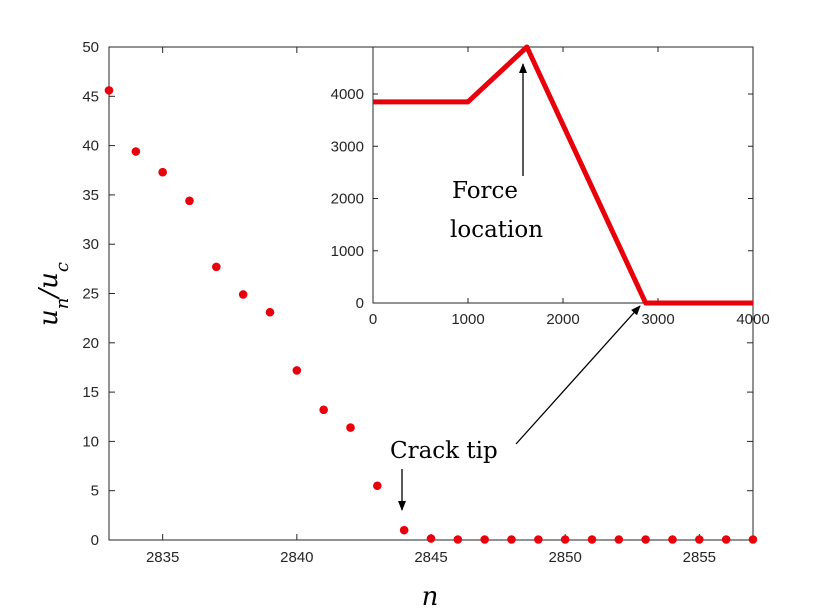 The image size is (830, 615). Describe the element at coordinates (360, 303) in the screenshot. I see `inset-y-tick-label: 0` at that location.